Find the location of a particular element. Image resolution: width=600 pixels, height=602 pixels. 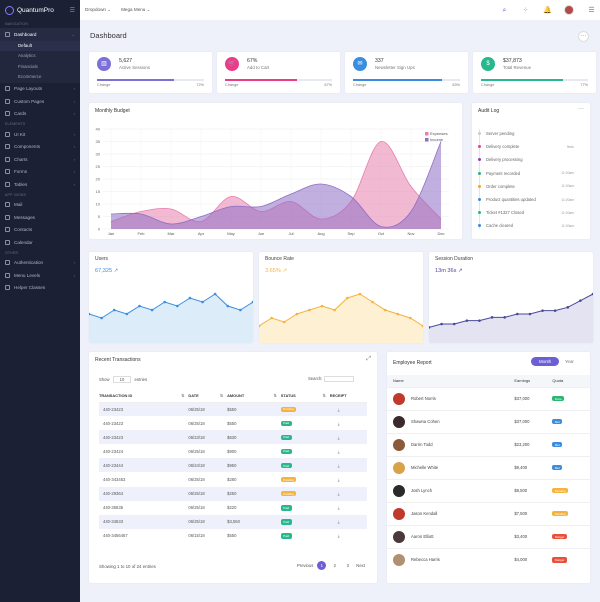

prev-page-button: Previous is located at coordinates (305, 565).